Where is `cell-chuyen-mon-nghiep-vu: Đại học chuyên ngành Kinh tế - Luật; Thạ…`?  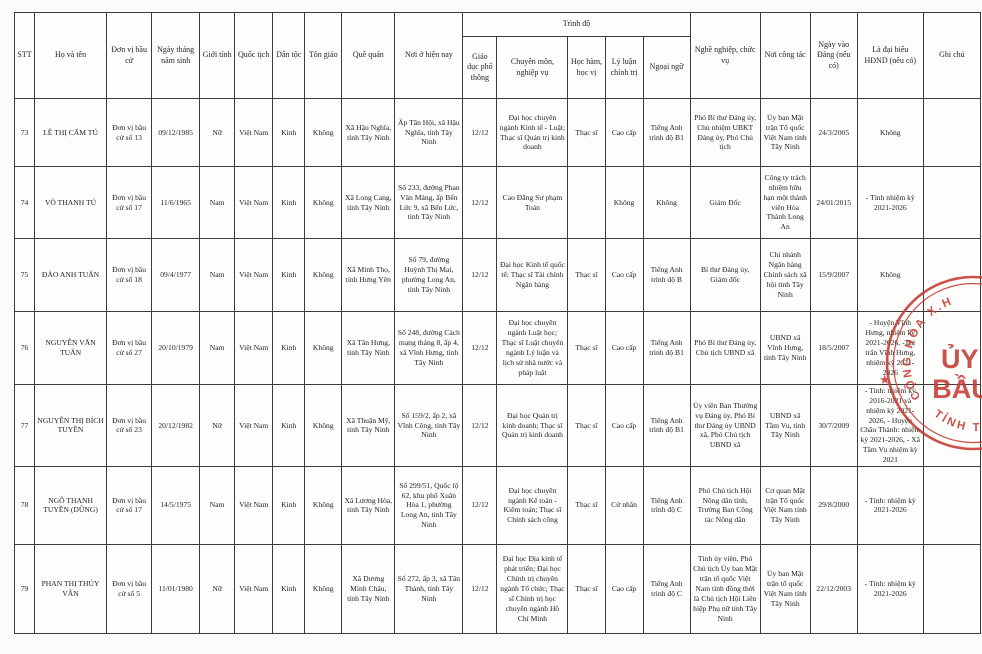
cell-chuyen-mon-nghiep-vu: Đại học chuyên ngành Kinh tế - Luật; Thạ… is located at coordinates (532, 132).